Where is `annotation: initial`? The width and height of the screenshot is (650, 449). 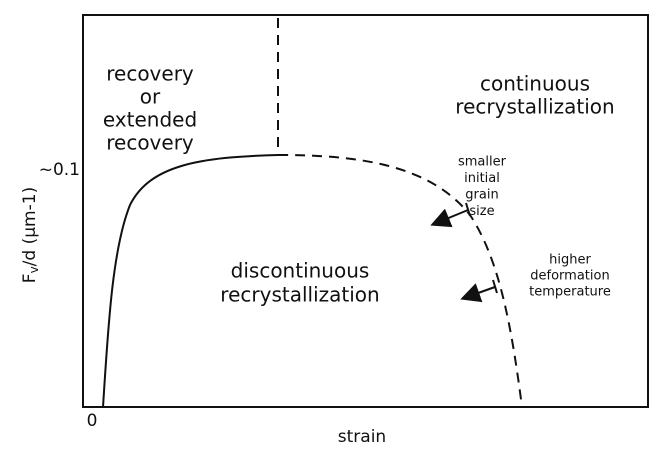 annotation: initial is located at coordinates (482, 178).